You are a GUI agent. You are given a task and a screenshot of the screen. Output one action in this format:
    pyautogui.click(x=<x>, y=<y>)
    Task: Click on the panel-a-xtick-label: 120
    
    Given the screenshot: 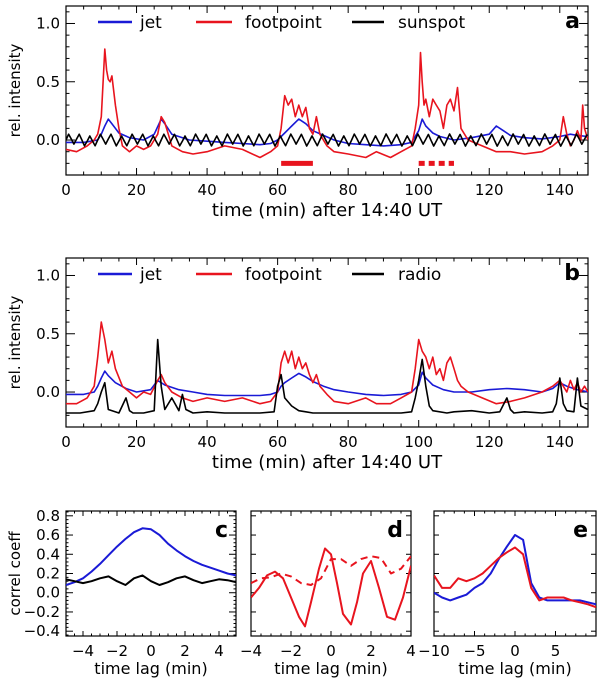 What is the action you would take?
    pyautogui.click(x=489, y=190)
    